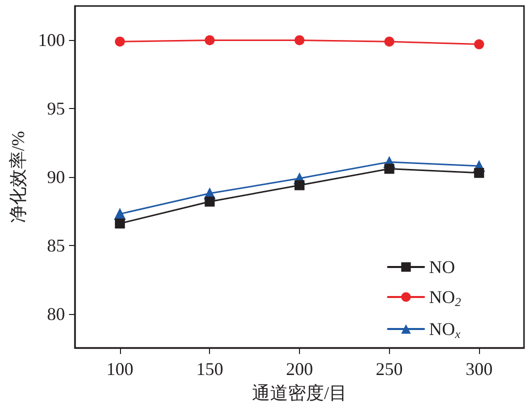  Describe the element at coordinates (210, 369) in the screenshot. I see `x-tick-label: 150` at that location.